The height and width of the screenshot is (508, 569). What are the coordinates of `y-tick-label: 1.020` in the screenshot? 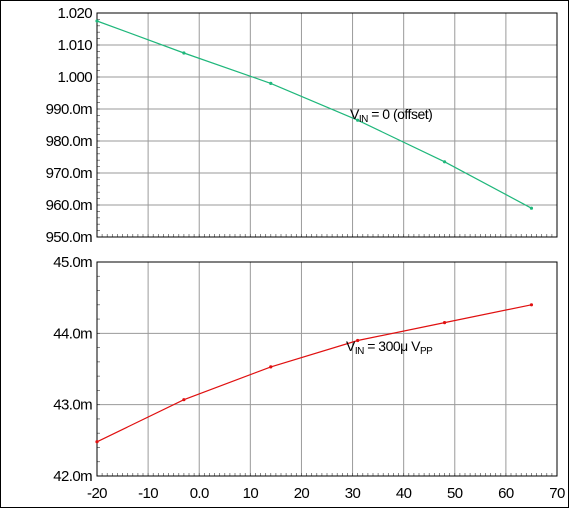 It's located at (74, 13).